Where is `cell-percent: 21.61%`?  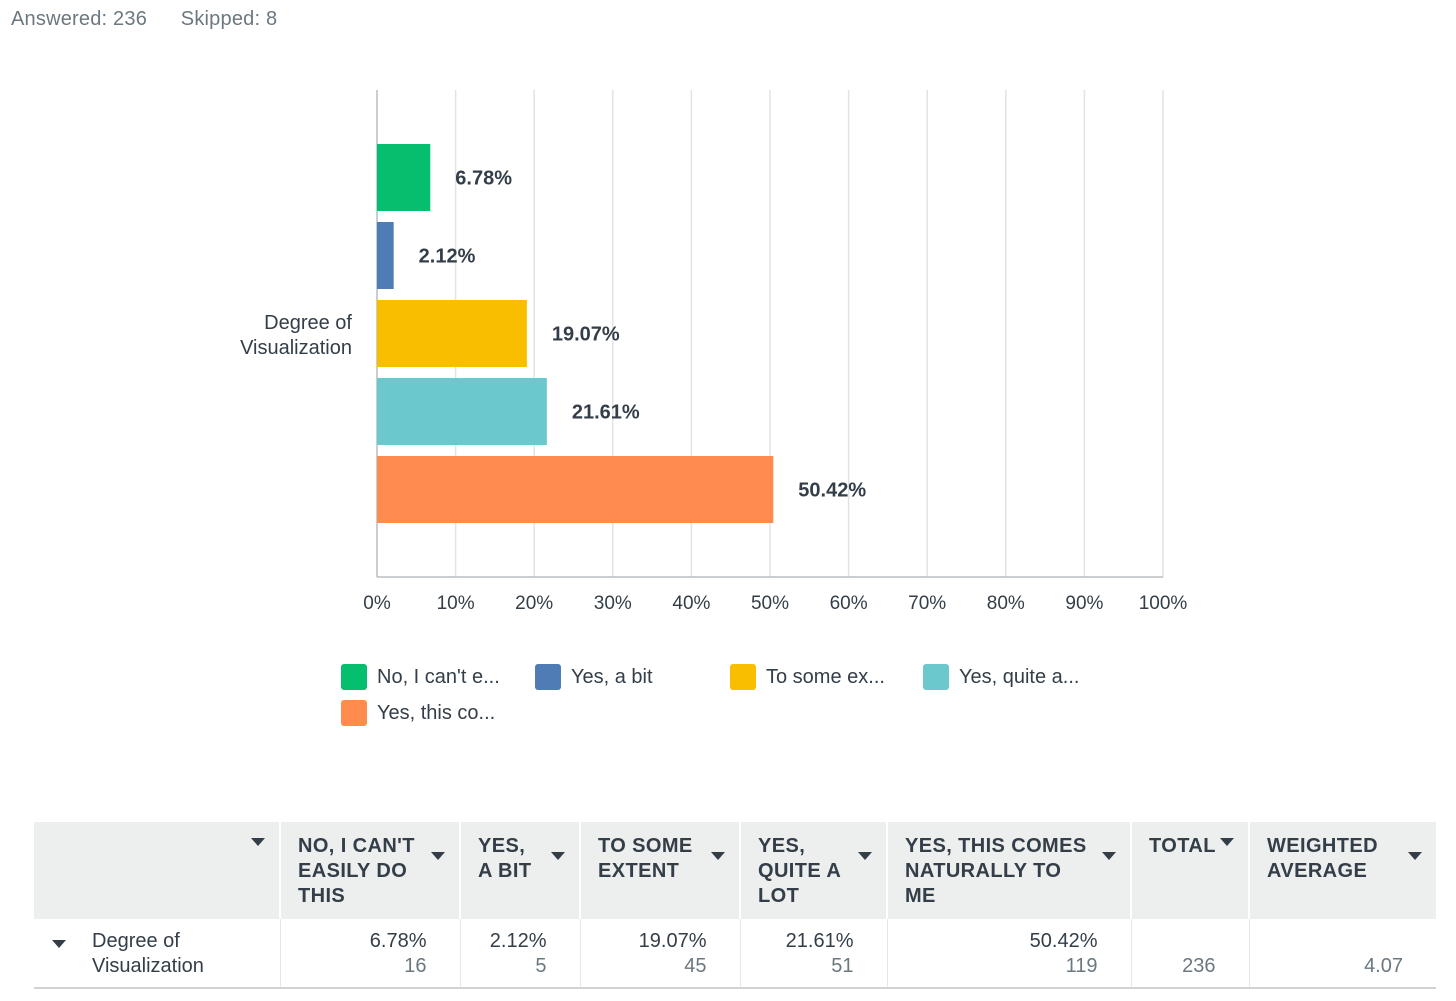
cell-percent: 21.61% is located at coordinates (819, 941).